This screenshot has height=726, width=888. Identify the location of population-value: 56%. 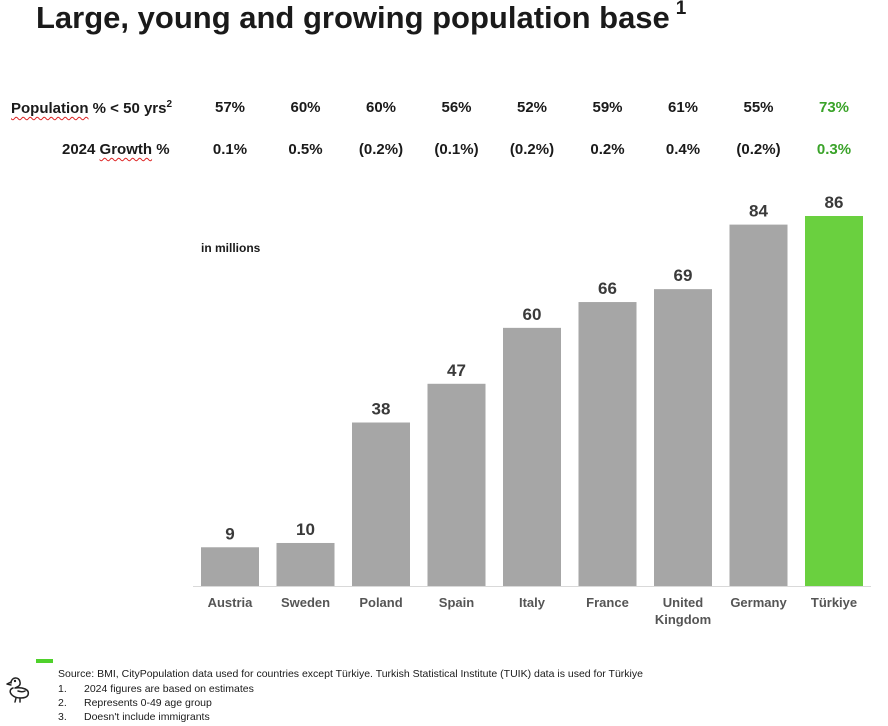
(456, 107).